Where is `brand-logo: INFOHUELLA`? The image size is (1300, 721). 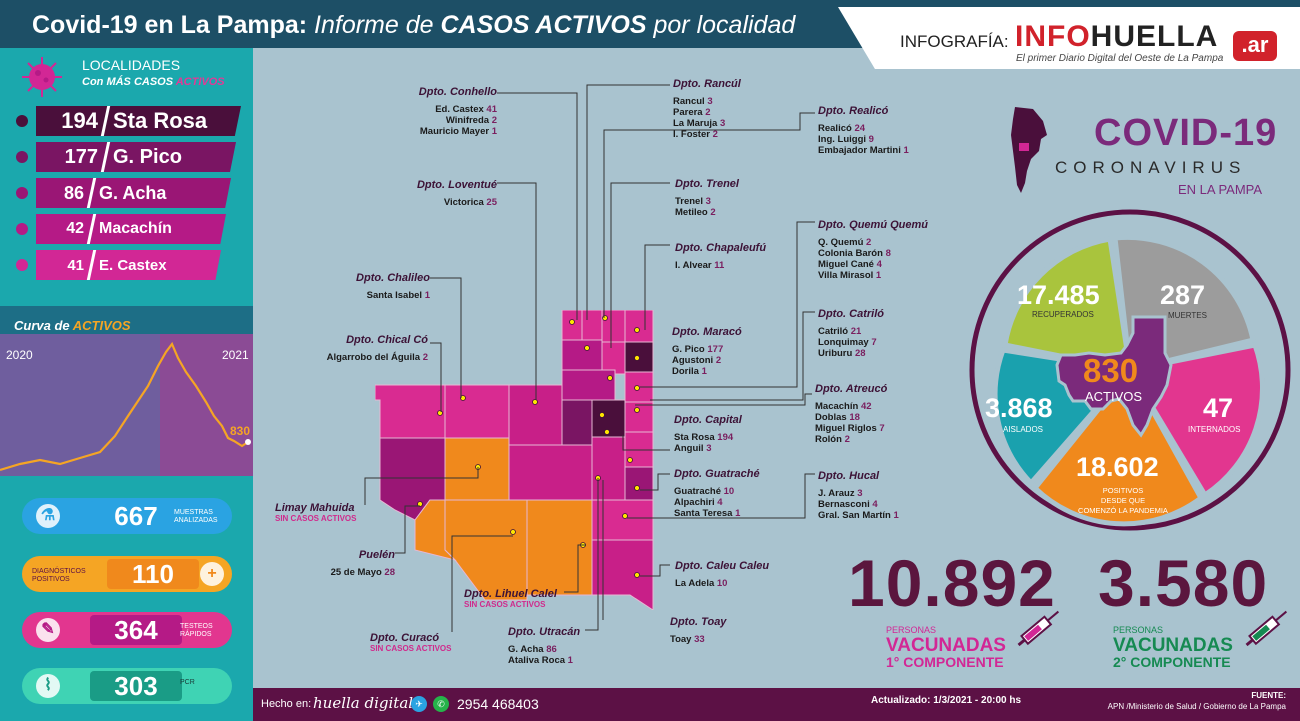
brand-logo: INFOHUELLA is located at coordinates (1116, 37).